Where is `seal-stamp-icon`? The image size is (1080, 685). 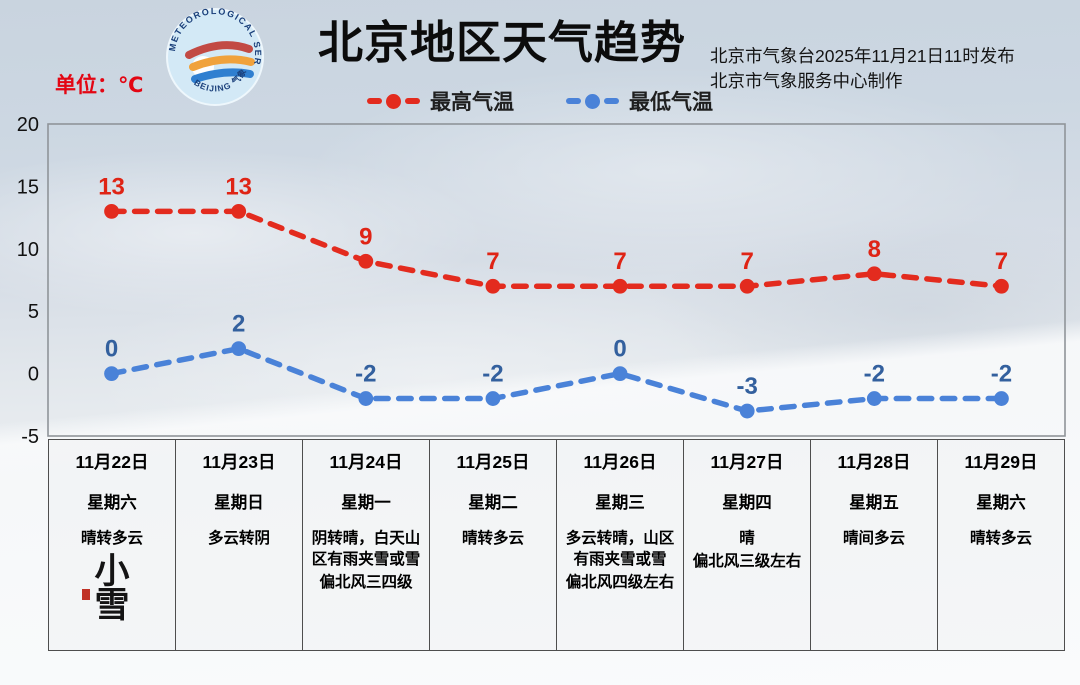 seal-stamp-icon is located at coordinates (86, 594).